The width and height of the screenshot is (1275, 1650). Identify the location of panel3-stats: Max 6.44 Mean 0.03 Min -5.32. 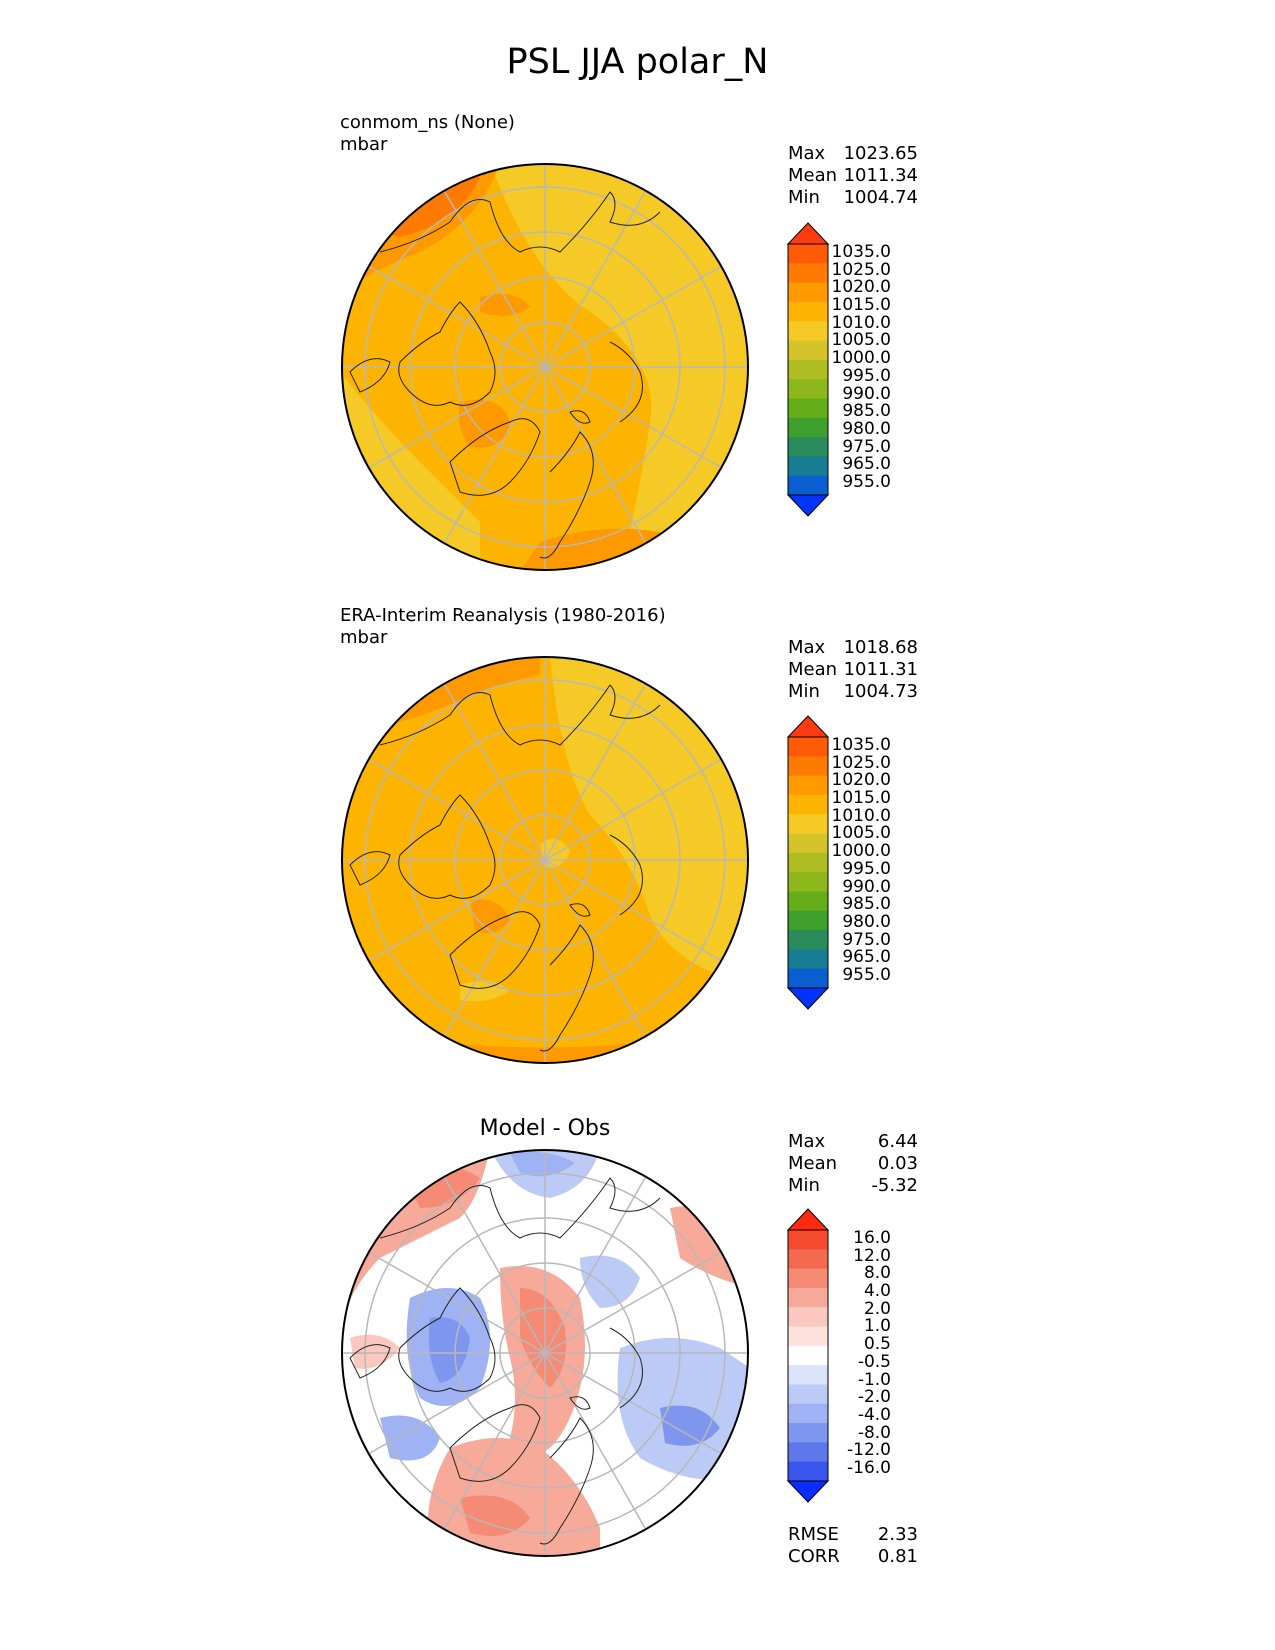
(853, 1163).